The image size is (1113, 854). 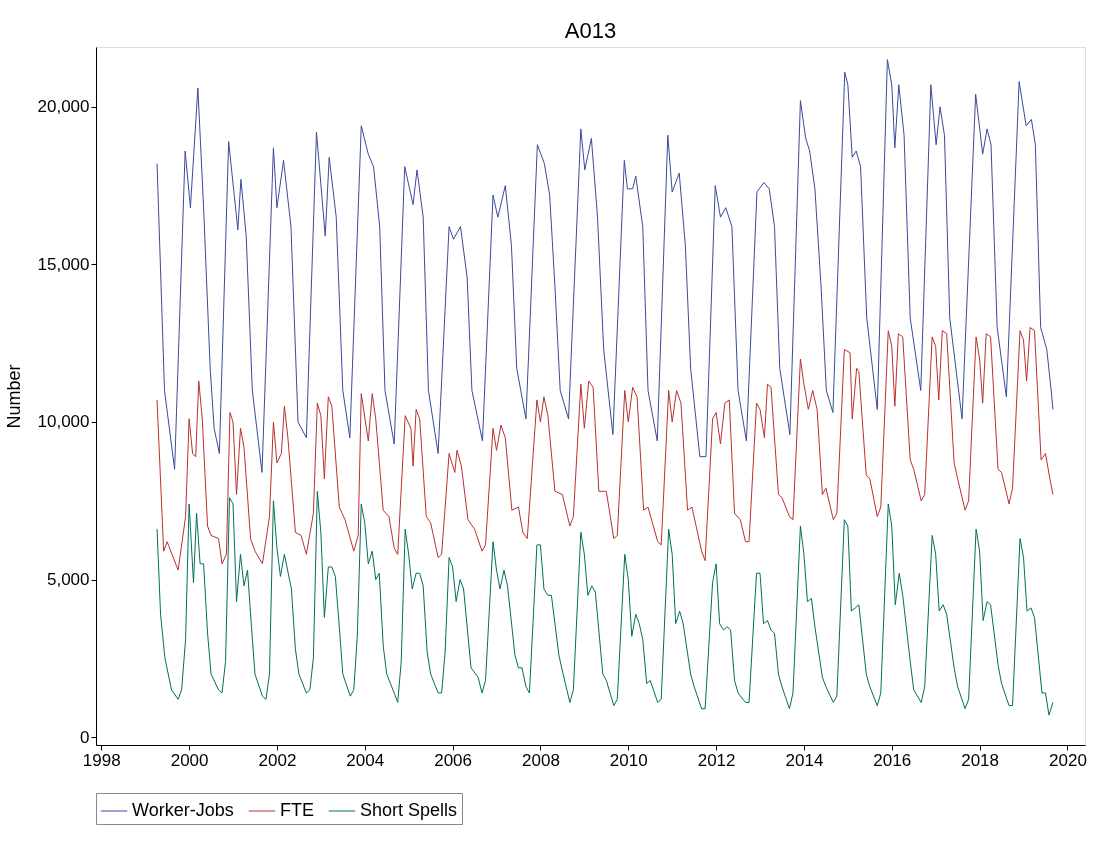 What do you see at coordinates (453, 760) in the screenshot?
I see `x-tick-label: 2006` at bounding box center [453, 760].